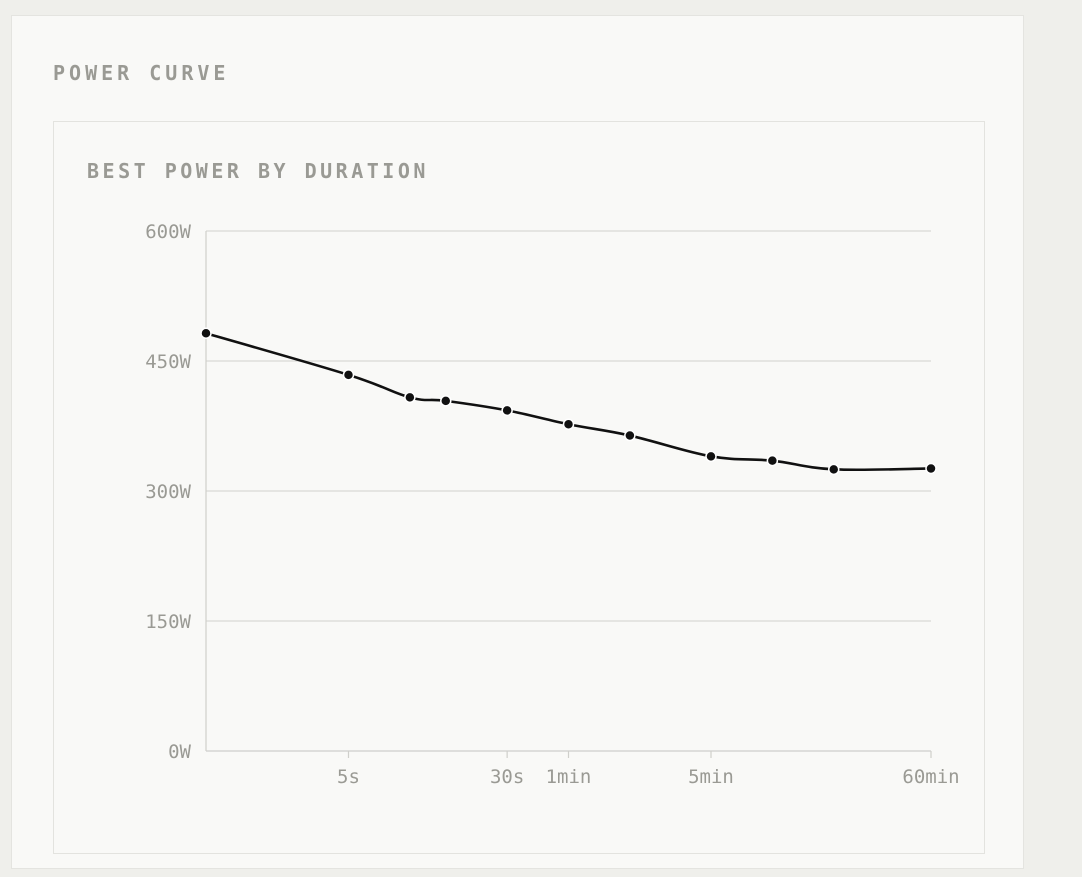  What do you see at coordinates (930, 777) in the screenshot?
I see `x-tick-label: 60min` at bounding box center [930, 777].